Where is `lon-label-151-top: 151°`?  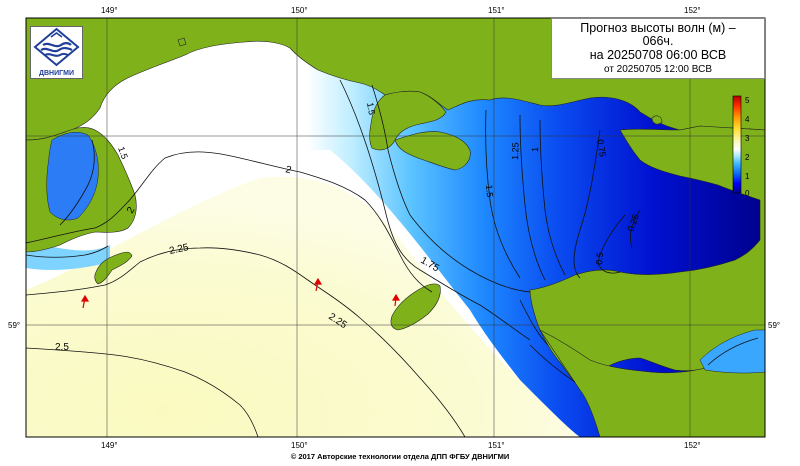 lon-label-151-top: 151° is located at coordinates (496, 10).